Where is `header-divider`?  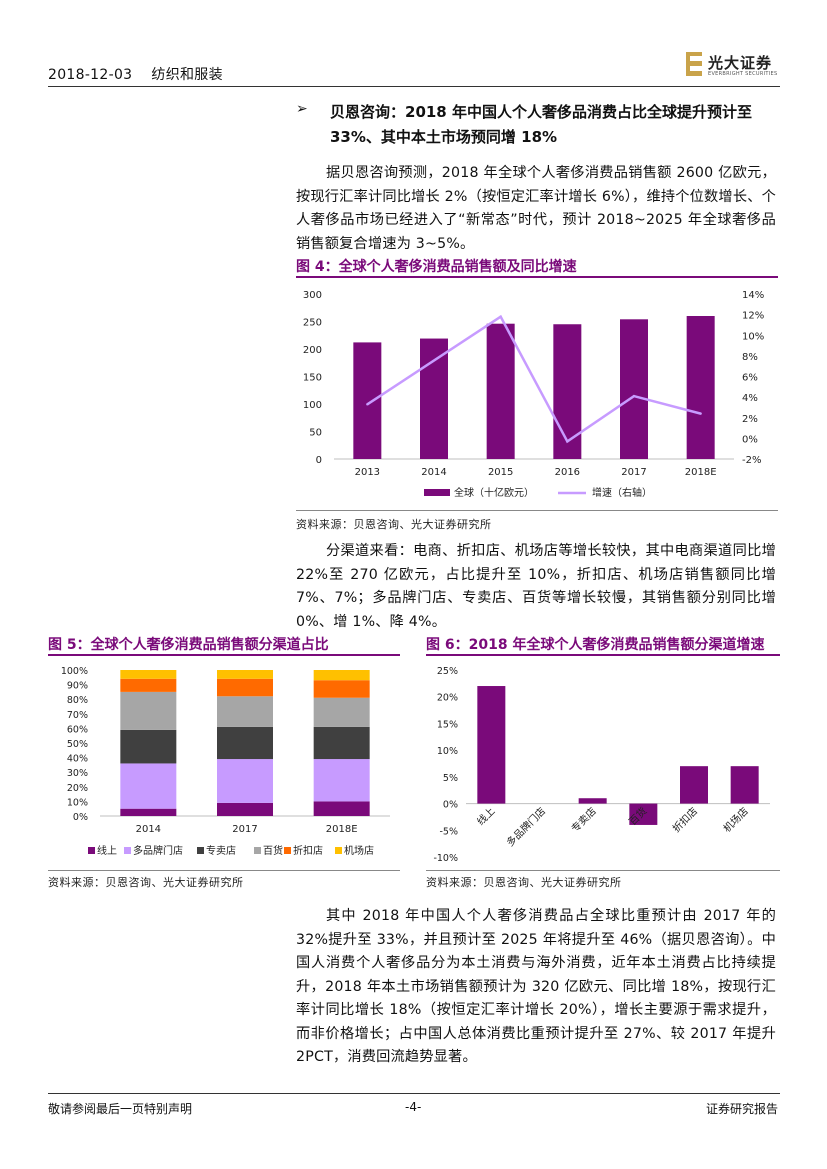
header-divider is located at coordinates (414, 86).